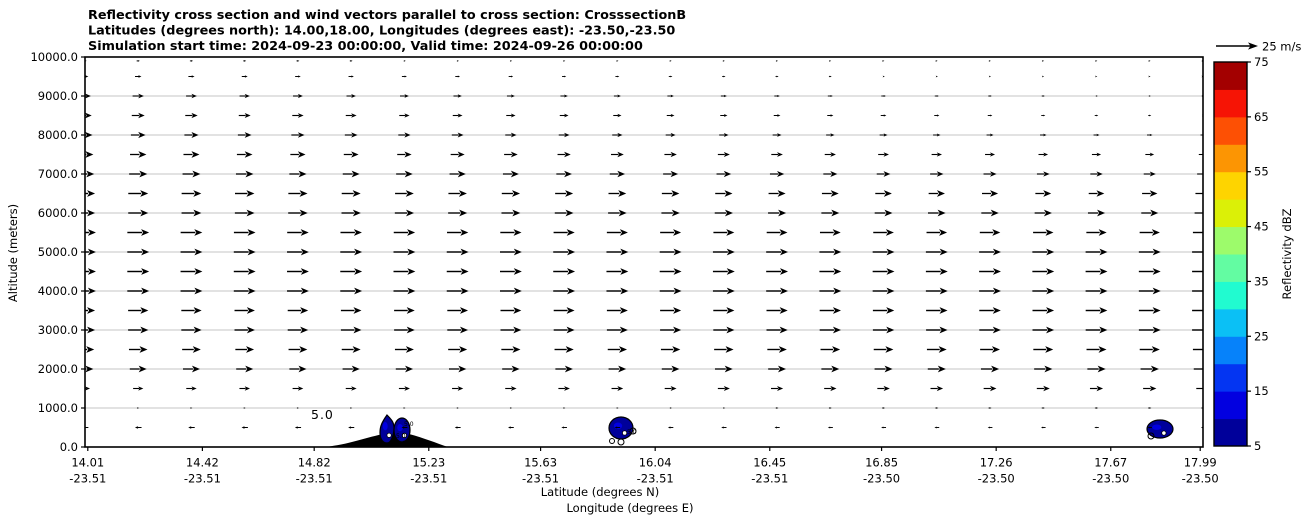 This screenshot has width=1304, height=526. What do you see at coordinates (1287, 253) in the screenshot?
I see `colorbar-label: Reflectivity dBZ` at bounding box center [1287, 253].